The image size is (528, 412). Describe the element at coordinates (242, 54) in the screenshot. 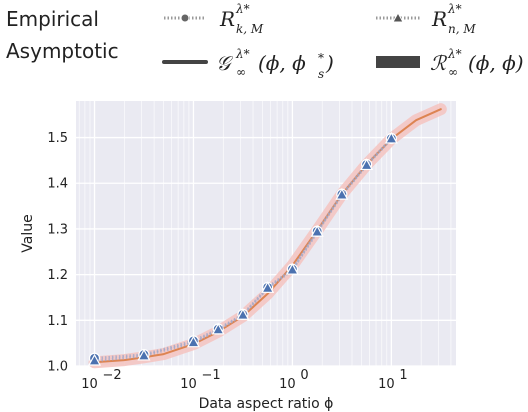

I see `legend-g-sup: λ*` at that location.